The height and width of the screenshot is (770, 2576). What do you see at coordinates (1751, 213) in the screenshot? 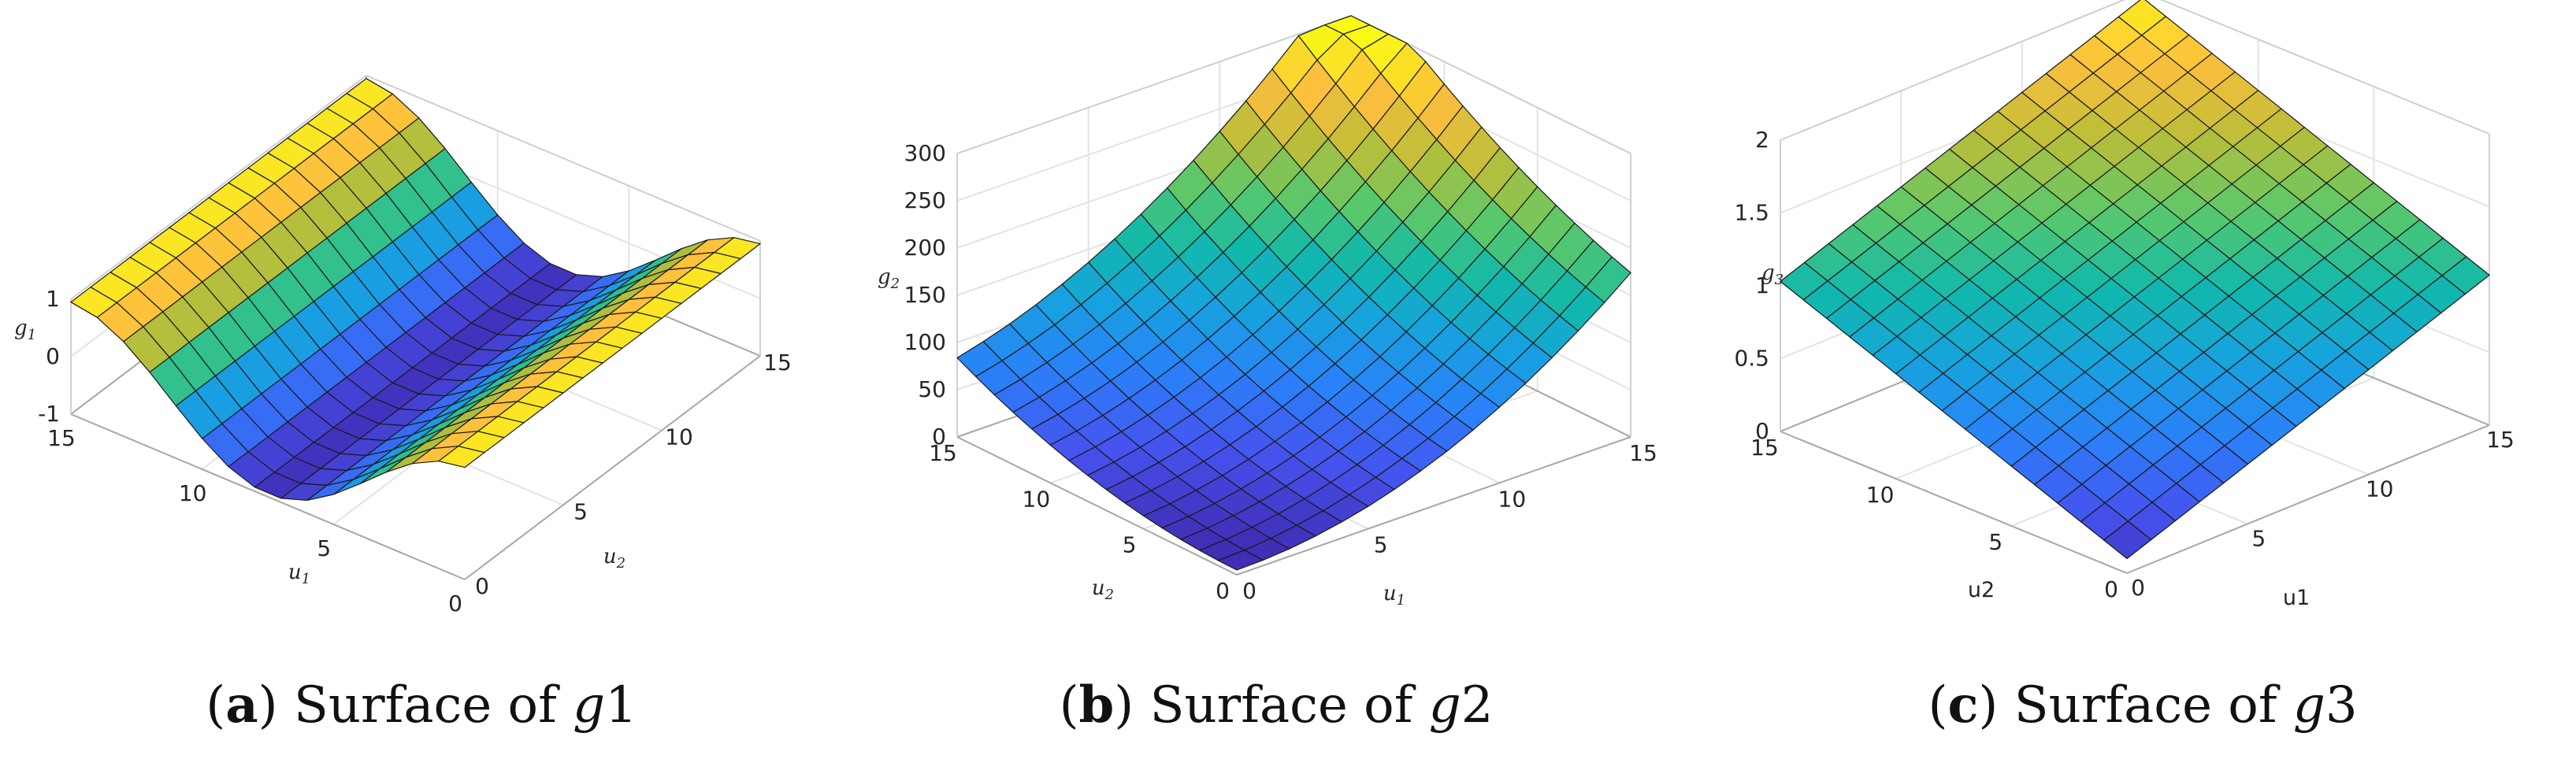
I see `z-tick-label: 1.5` at bounding box center [1751, 213].